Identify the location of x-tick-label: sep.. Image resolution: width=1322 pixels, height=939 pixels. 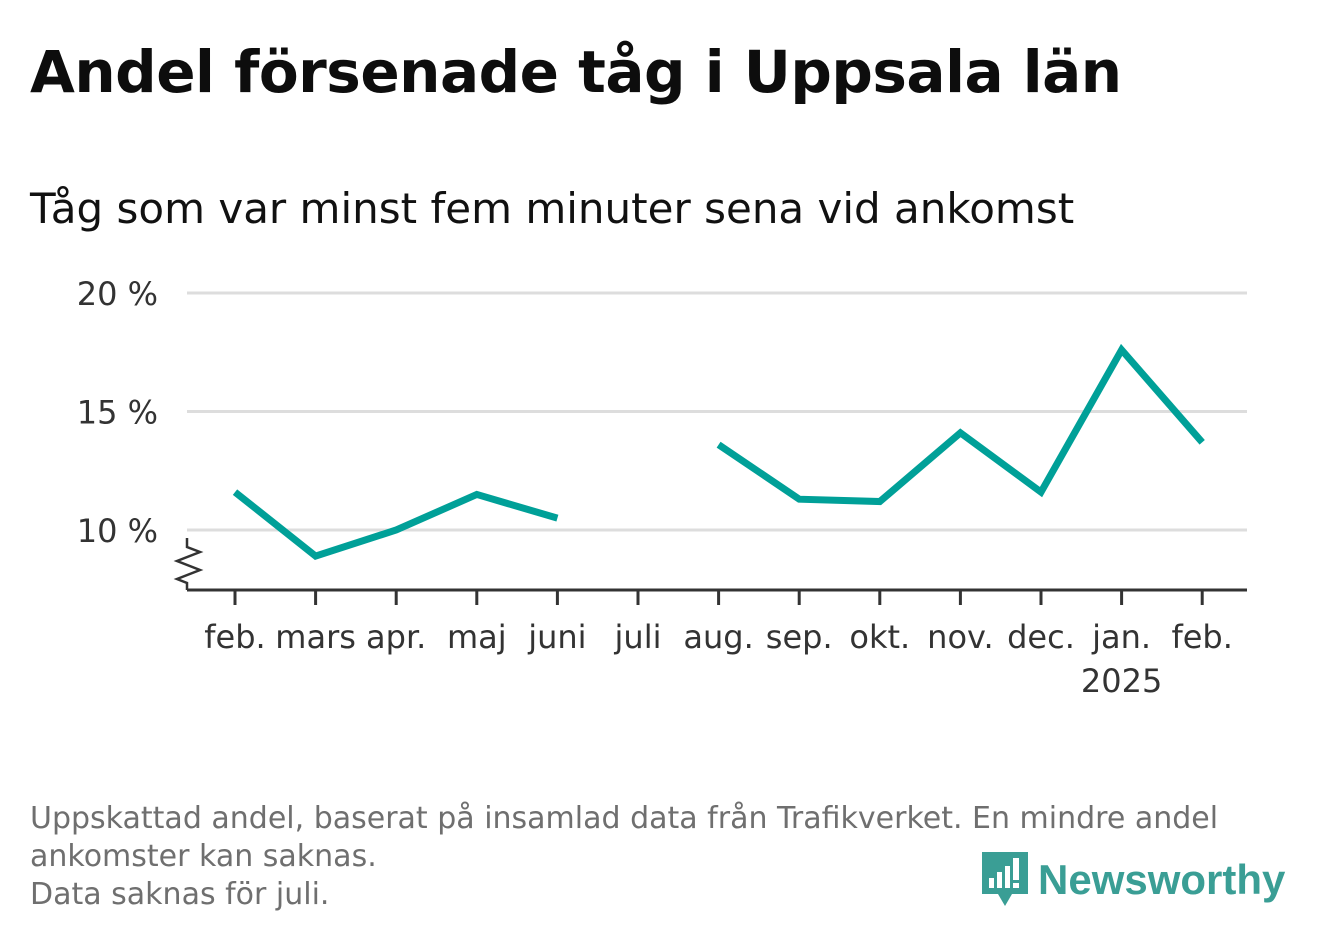
(799, 637).